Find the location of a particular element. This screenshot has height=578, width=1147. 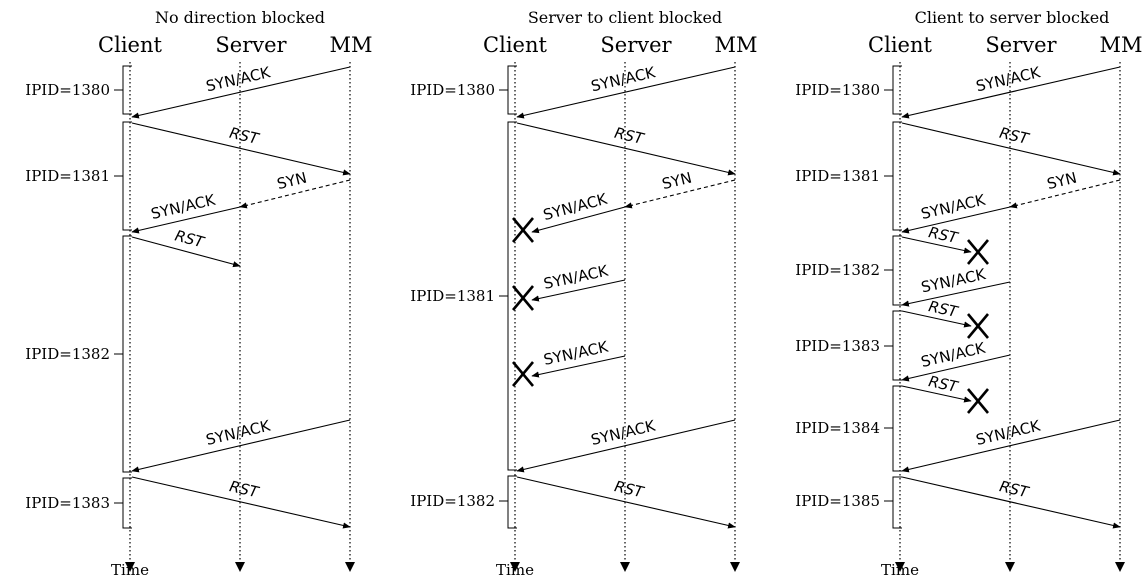

panel-title: Server to client blocked is located at coordinates (625, 17).